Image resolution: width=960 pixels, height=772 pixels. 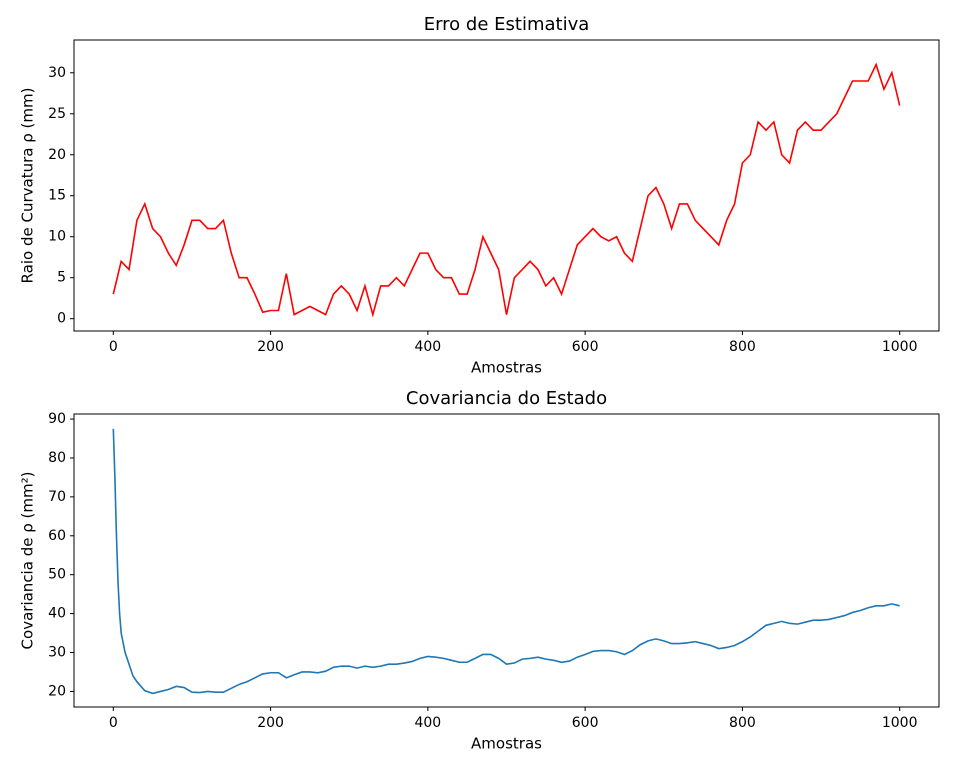 What do you see at coordinates (57, 237) in the screenshot?
I see `y-tick-label: 10` at bounding box center [57, 237].